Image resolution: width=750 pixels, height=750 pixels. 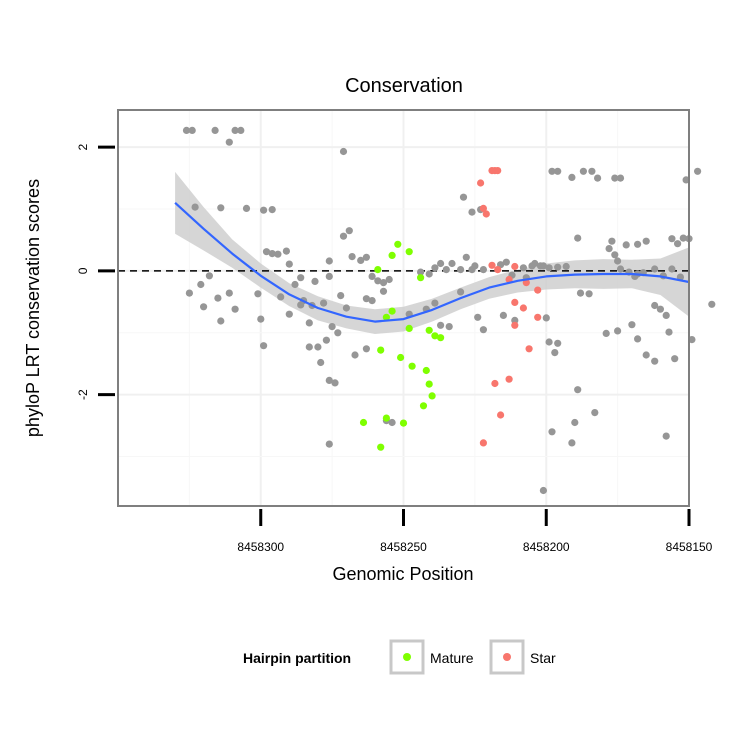 I want to click on confidence-band-layer, so click(x=432, y=252).